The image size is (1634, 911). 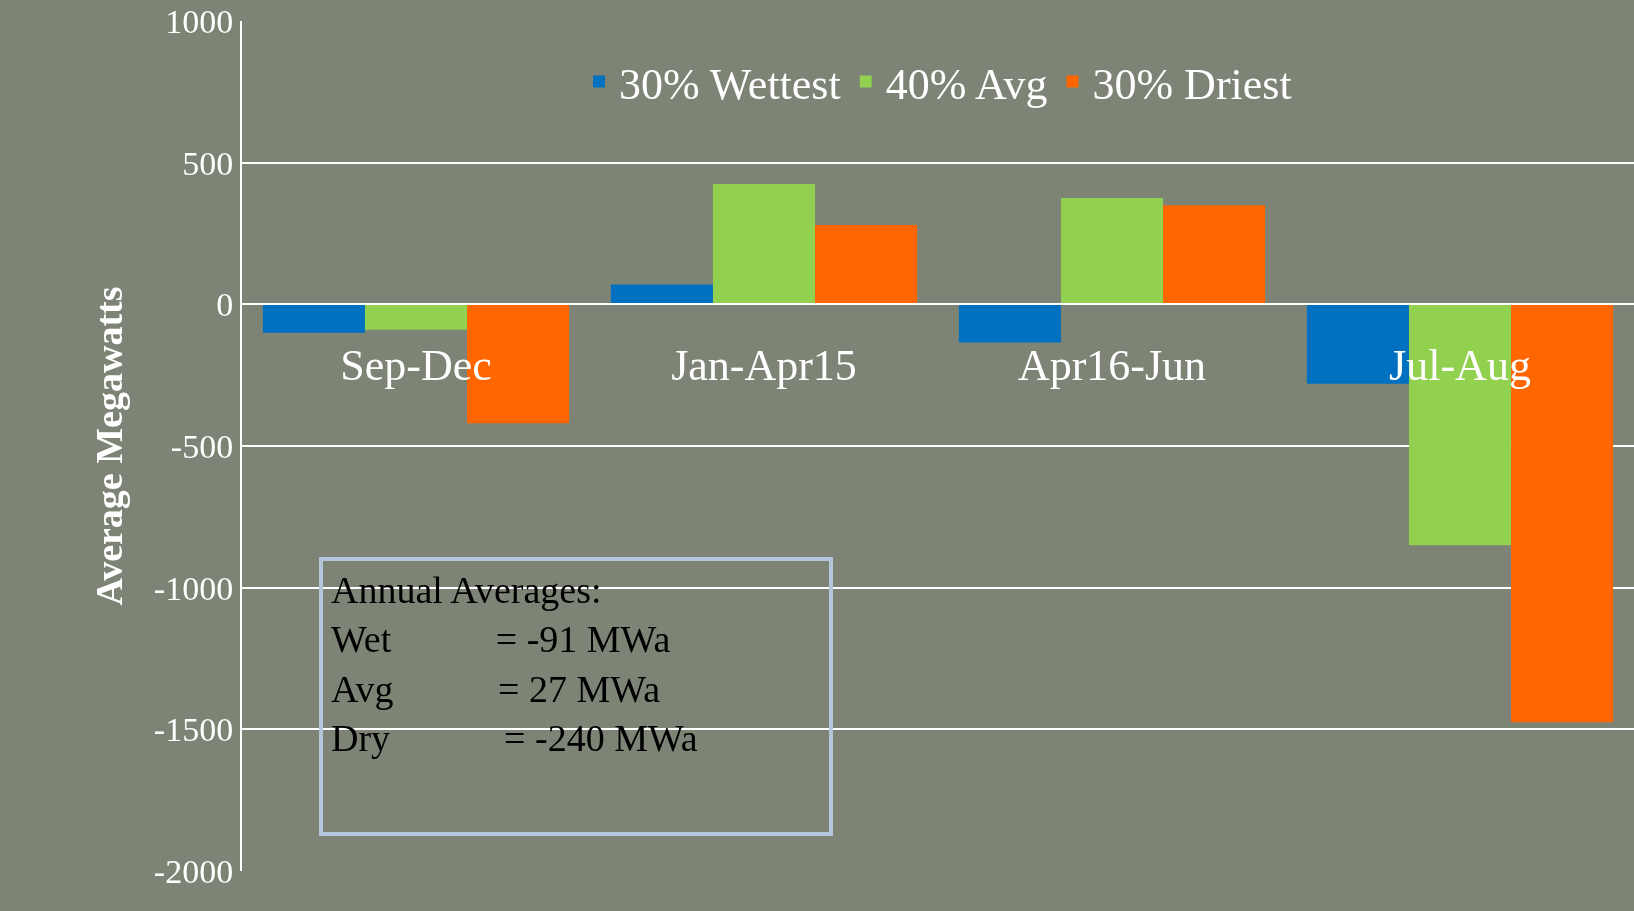 What do you see at coordinates (966, 84) in the screenshot?
I see `legend-label: 40% Avg` at bounding box center [966, 84].